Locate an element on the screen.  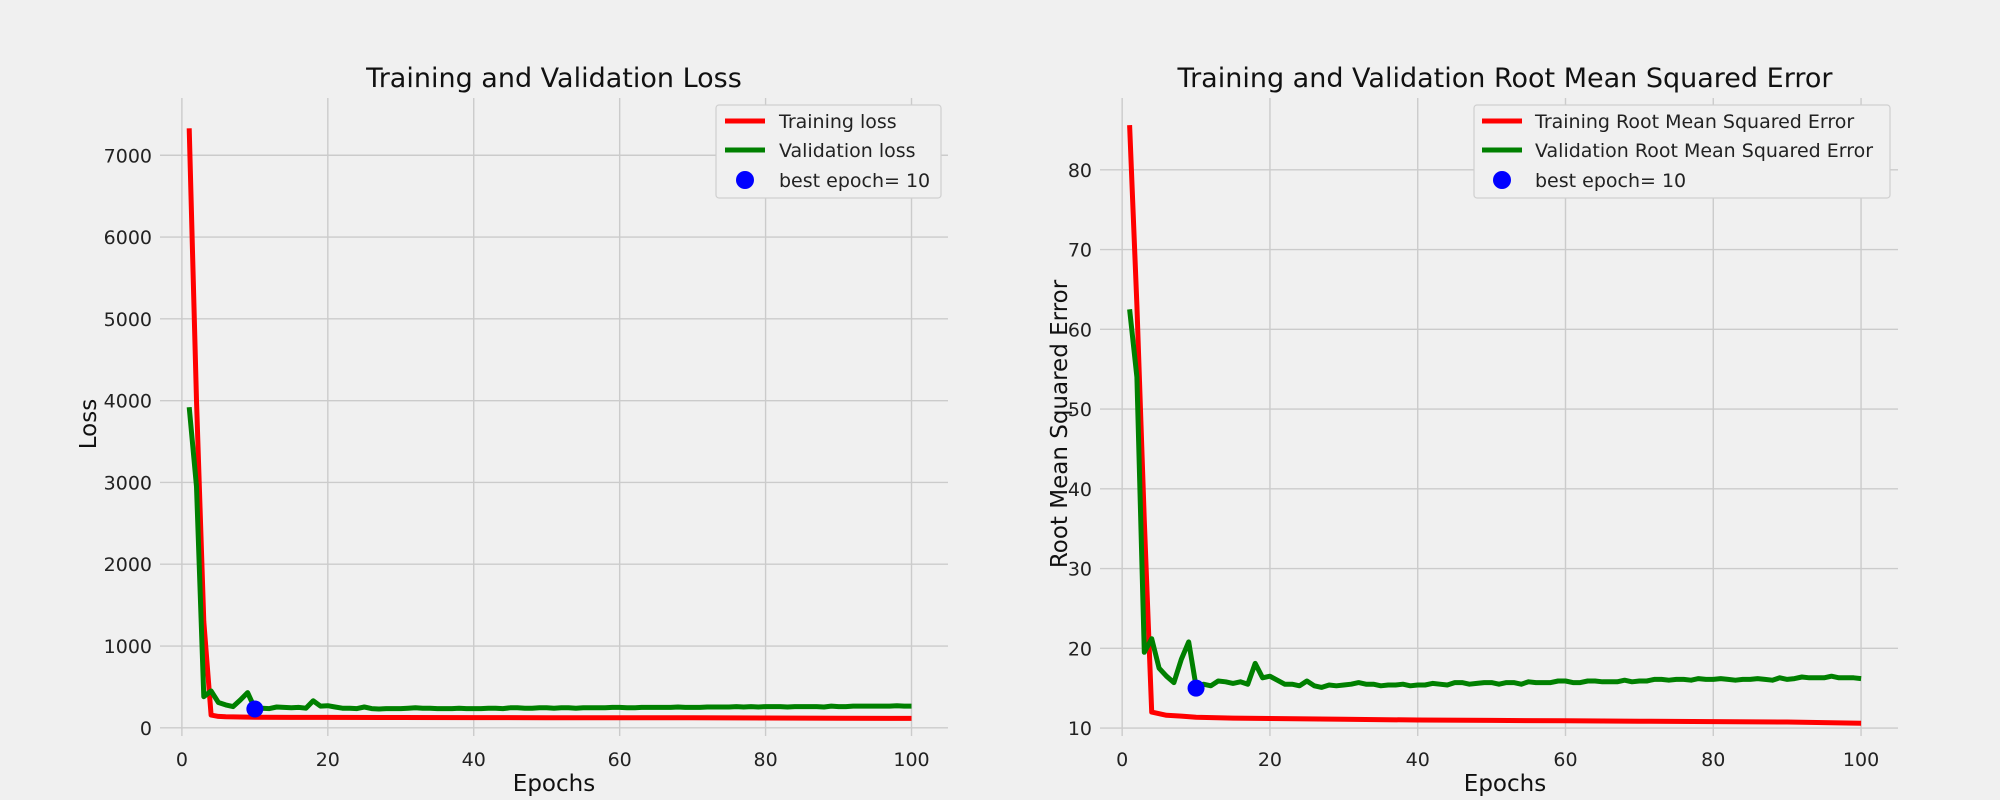
loss-x-tick-label: 60 is located at coordinates (620, 760).